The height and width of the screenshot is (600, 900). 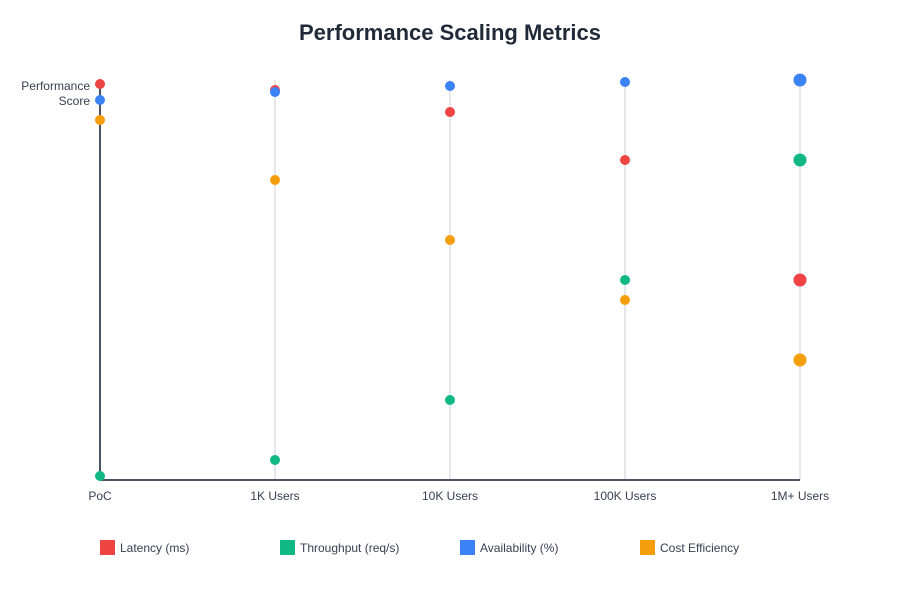 What do you see at coordinates (55, 86) in the screenshot?
I see `y-axis-label-line-1: Performance` at bounding box center [55, 86].